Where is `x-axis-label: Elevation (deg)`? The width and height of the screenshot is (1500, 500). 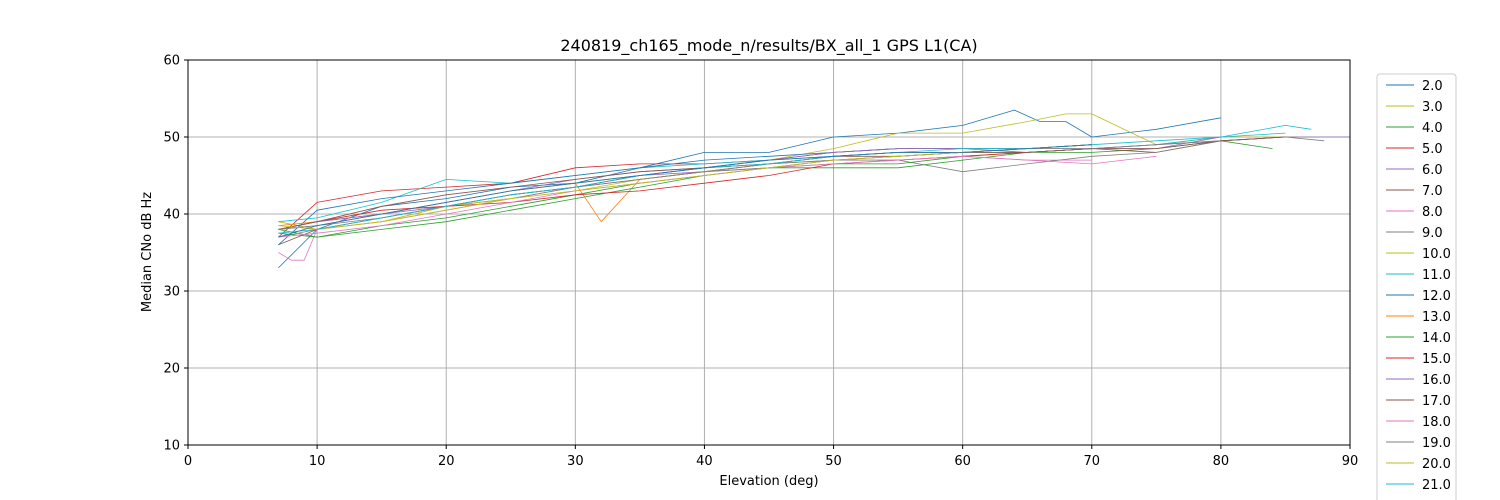 x-axis-label: Elevation (deg) is located at coordinates (768, 481).